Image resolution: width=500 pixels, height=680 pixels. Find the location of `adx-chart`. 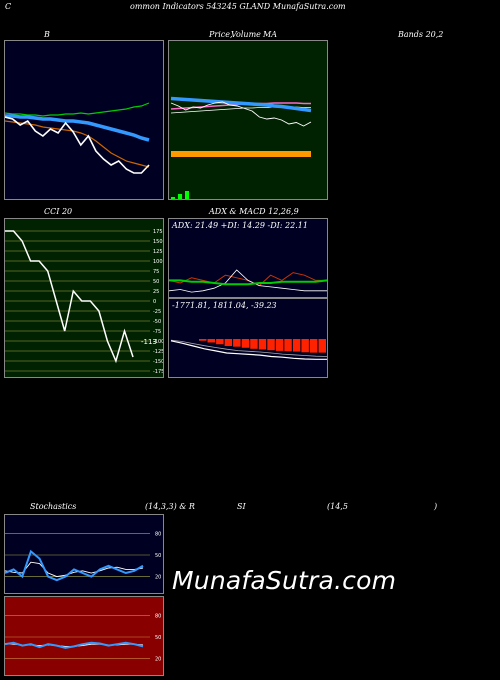

adx-chart is located at coordinates (248, 281).